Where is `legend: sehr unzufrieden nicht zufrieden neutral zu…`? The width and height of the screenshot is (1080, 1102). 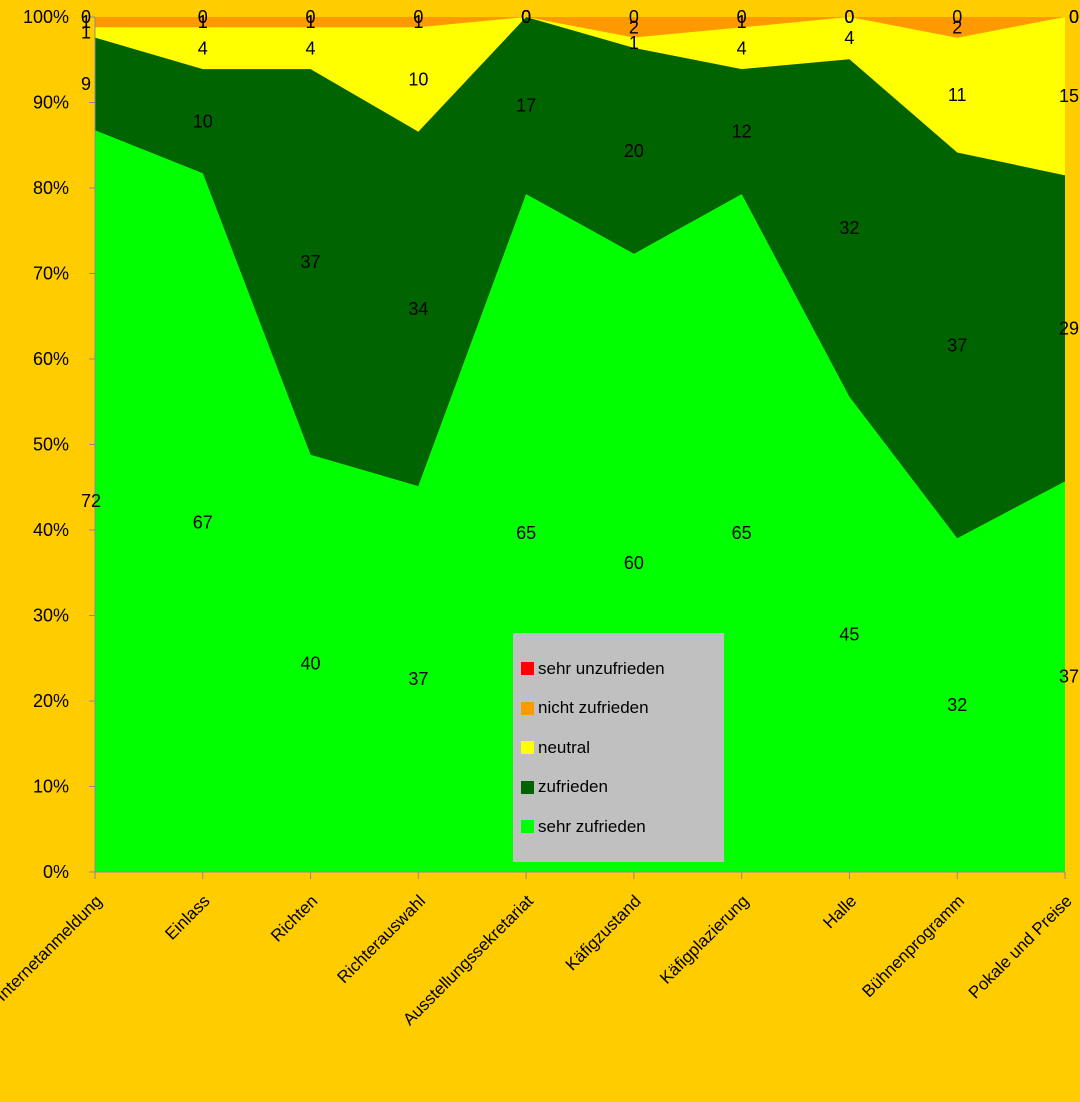
legend: sehr unzufrieden nicht zufrieden neutral zu… is located at coordinates (618, 747).